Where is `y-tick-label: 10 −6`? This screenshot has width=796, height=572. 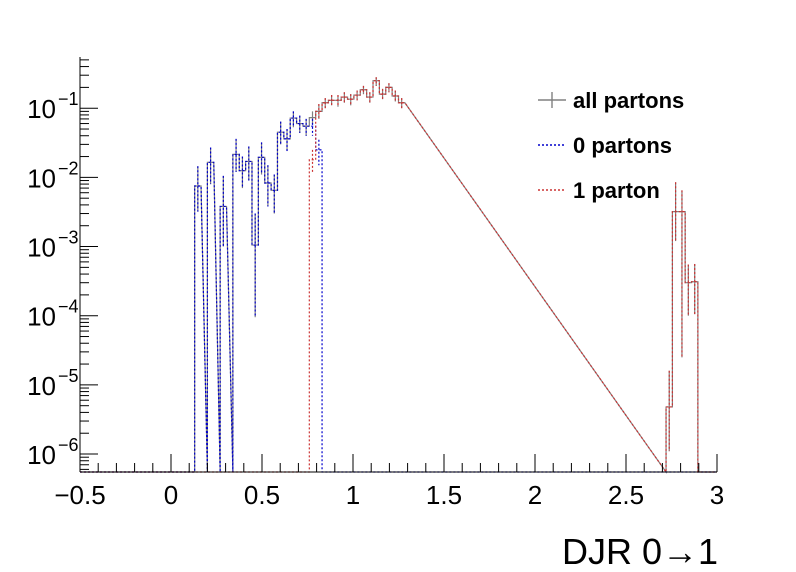 y-tick-label: 10 −6 is located at coordinates (52, 452).